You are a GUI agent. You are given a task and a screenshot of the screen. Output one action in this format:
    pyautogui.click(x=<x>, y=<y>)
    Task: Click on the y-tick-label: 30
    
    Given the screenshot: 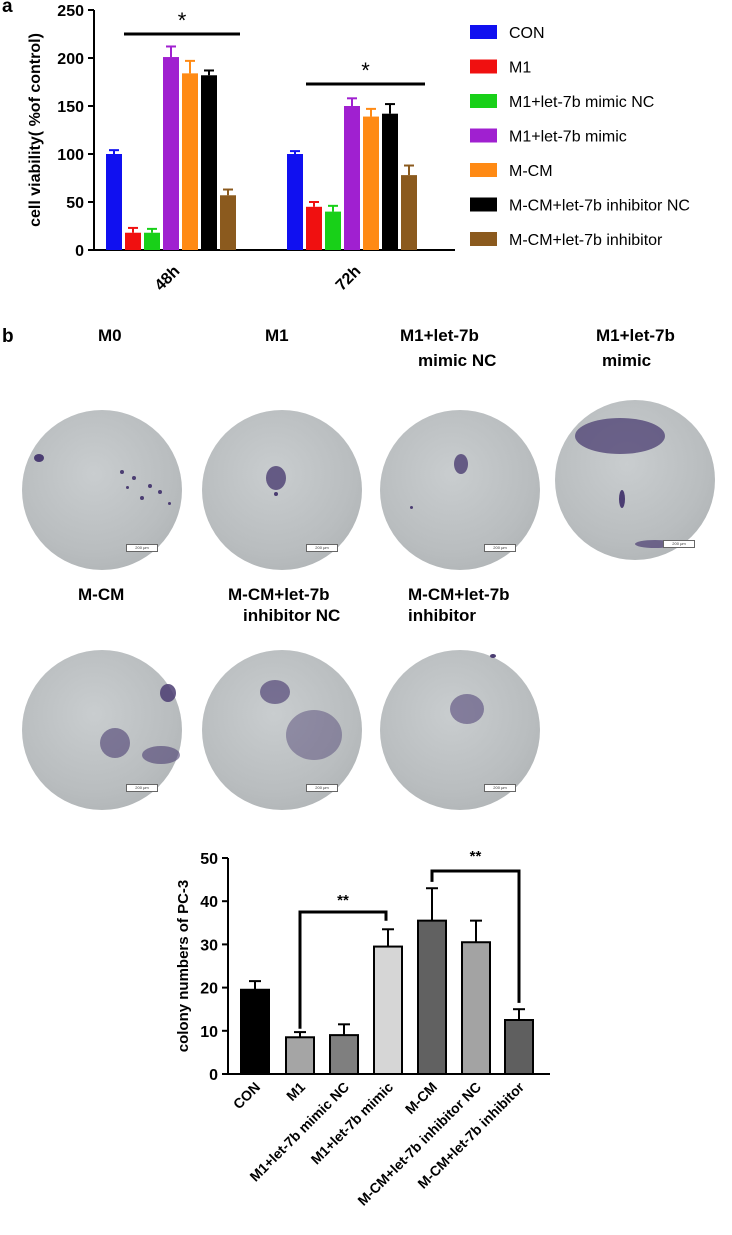 What is the action you would take?
    pyautogui.click(x=209, y=945)
    